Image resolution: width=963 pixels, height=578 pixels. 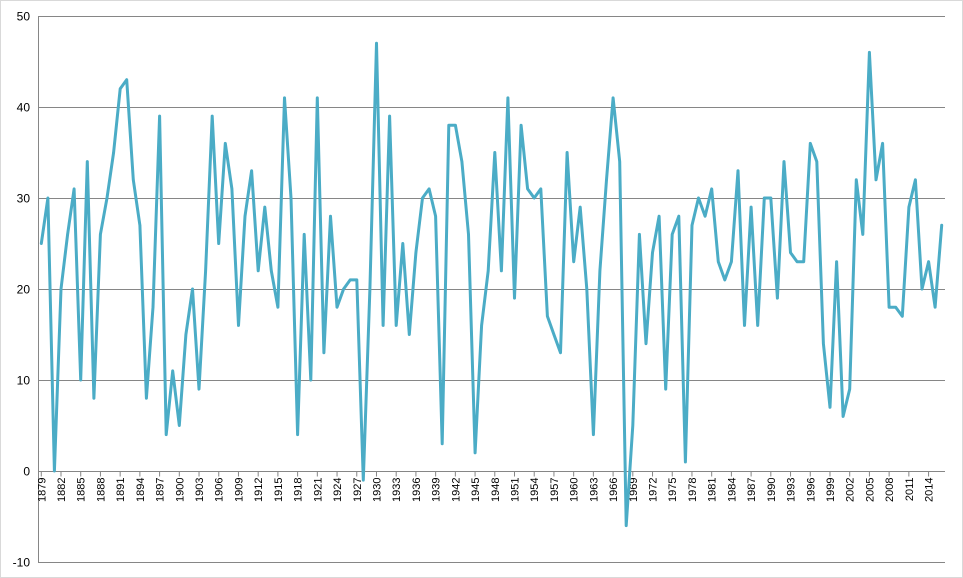 I want to click on x-tick-label: 1990, so click(x=772, y=490).